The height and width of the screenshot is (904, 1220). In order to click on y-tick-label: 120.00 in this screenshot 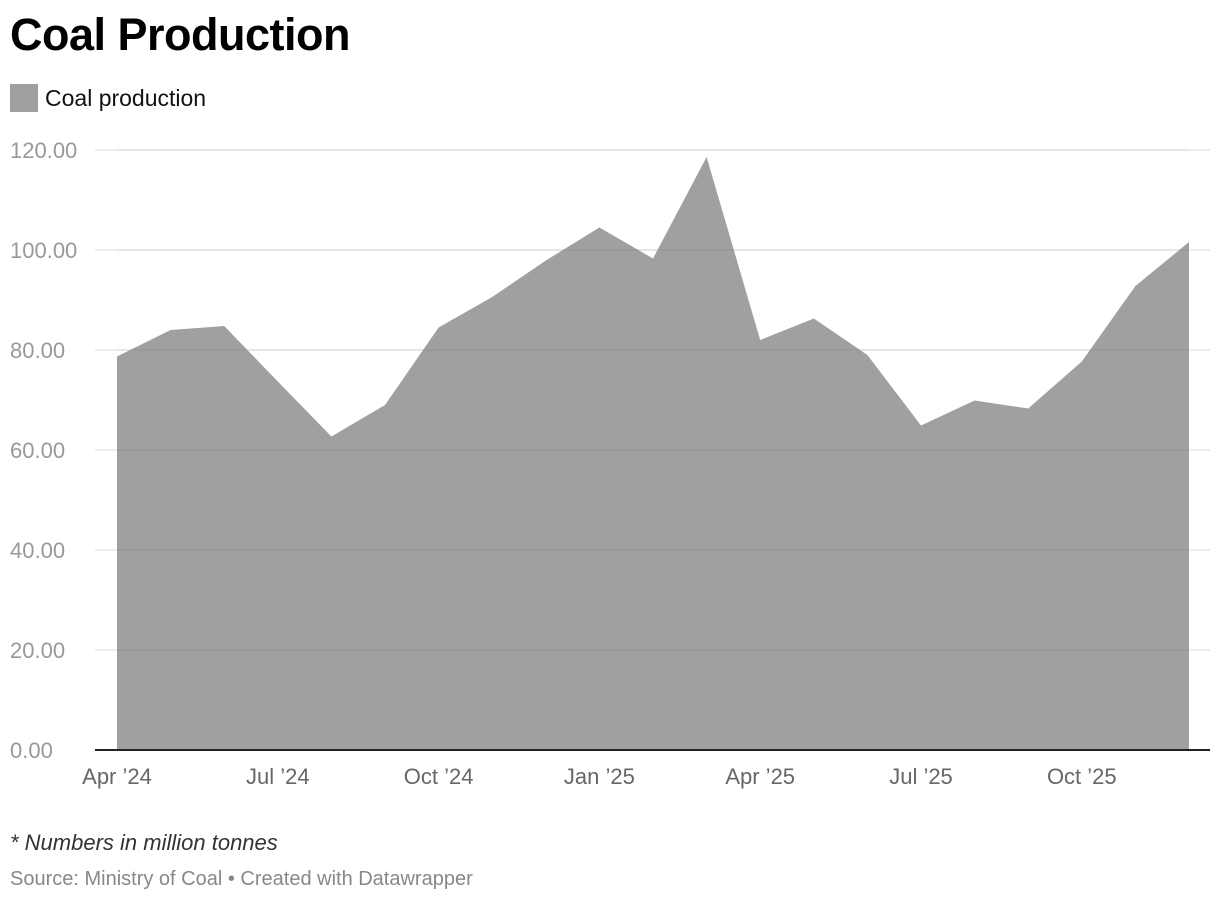, I will do `click(43, 150)`.